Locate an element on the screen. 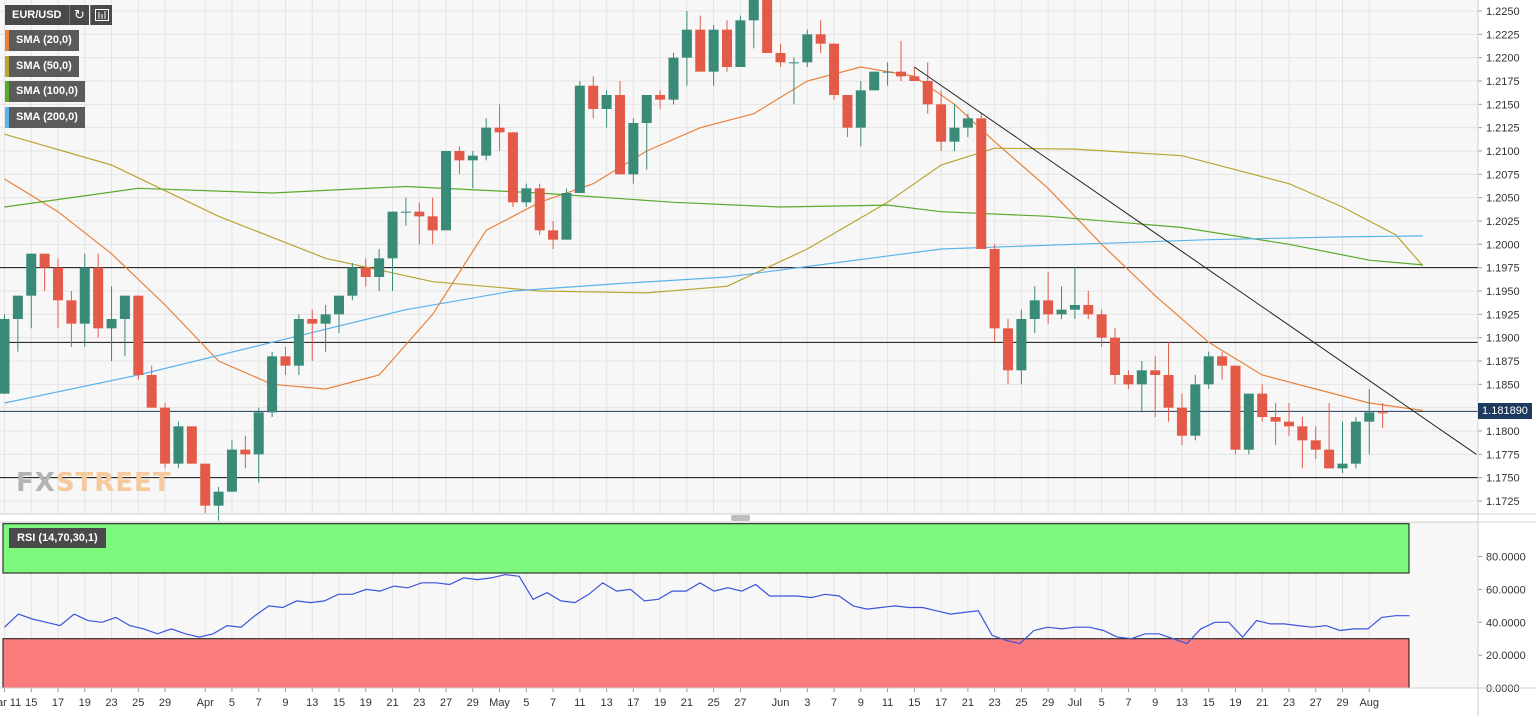  indicators-icon is located at coordinates (101, 15).